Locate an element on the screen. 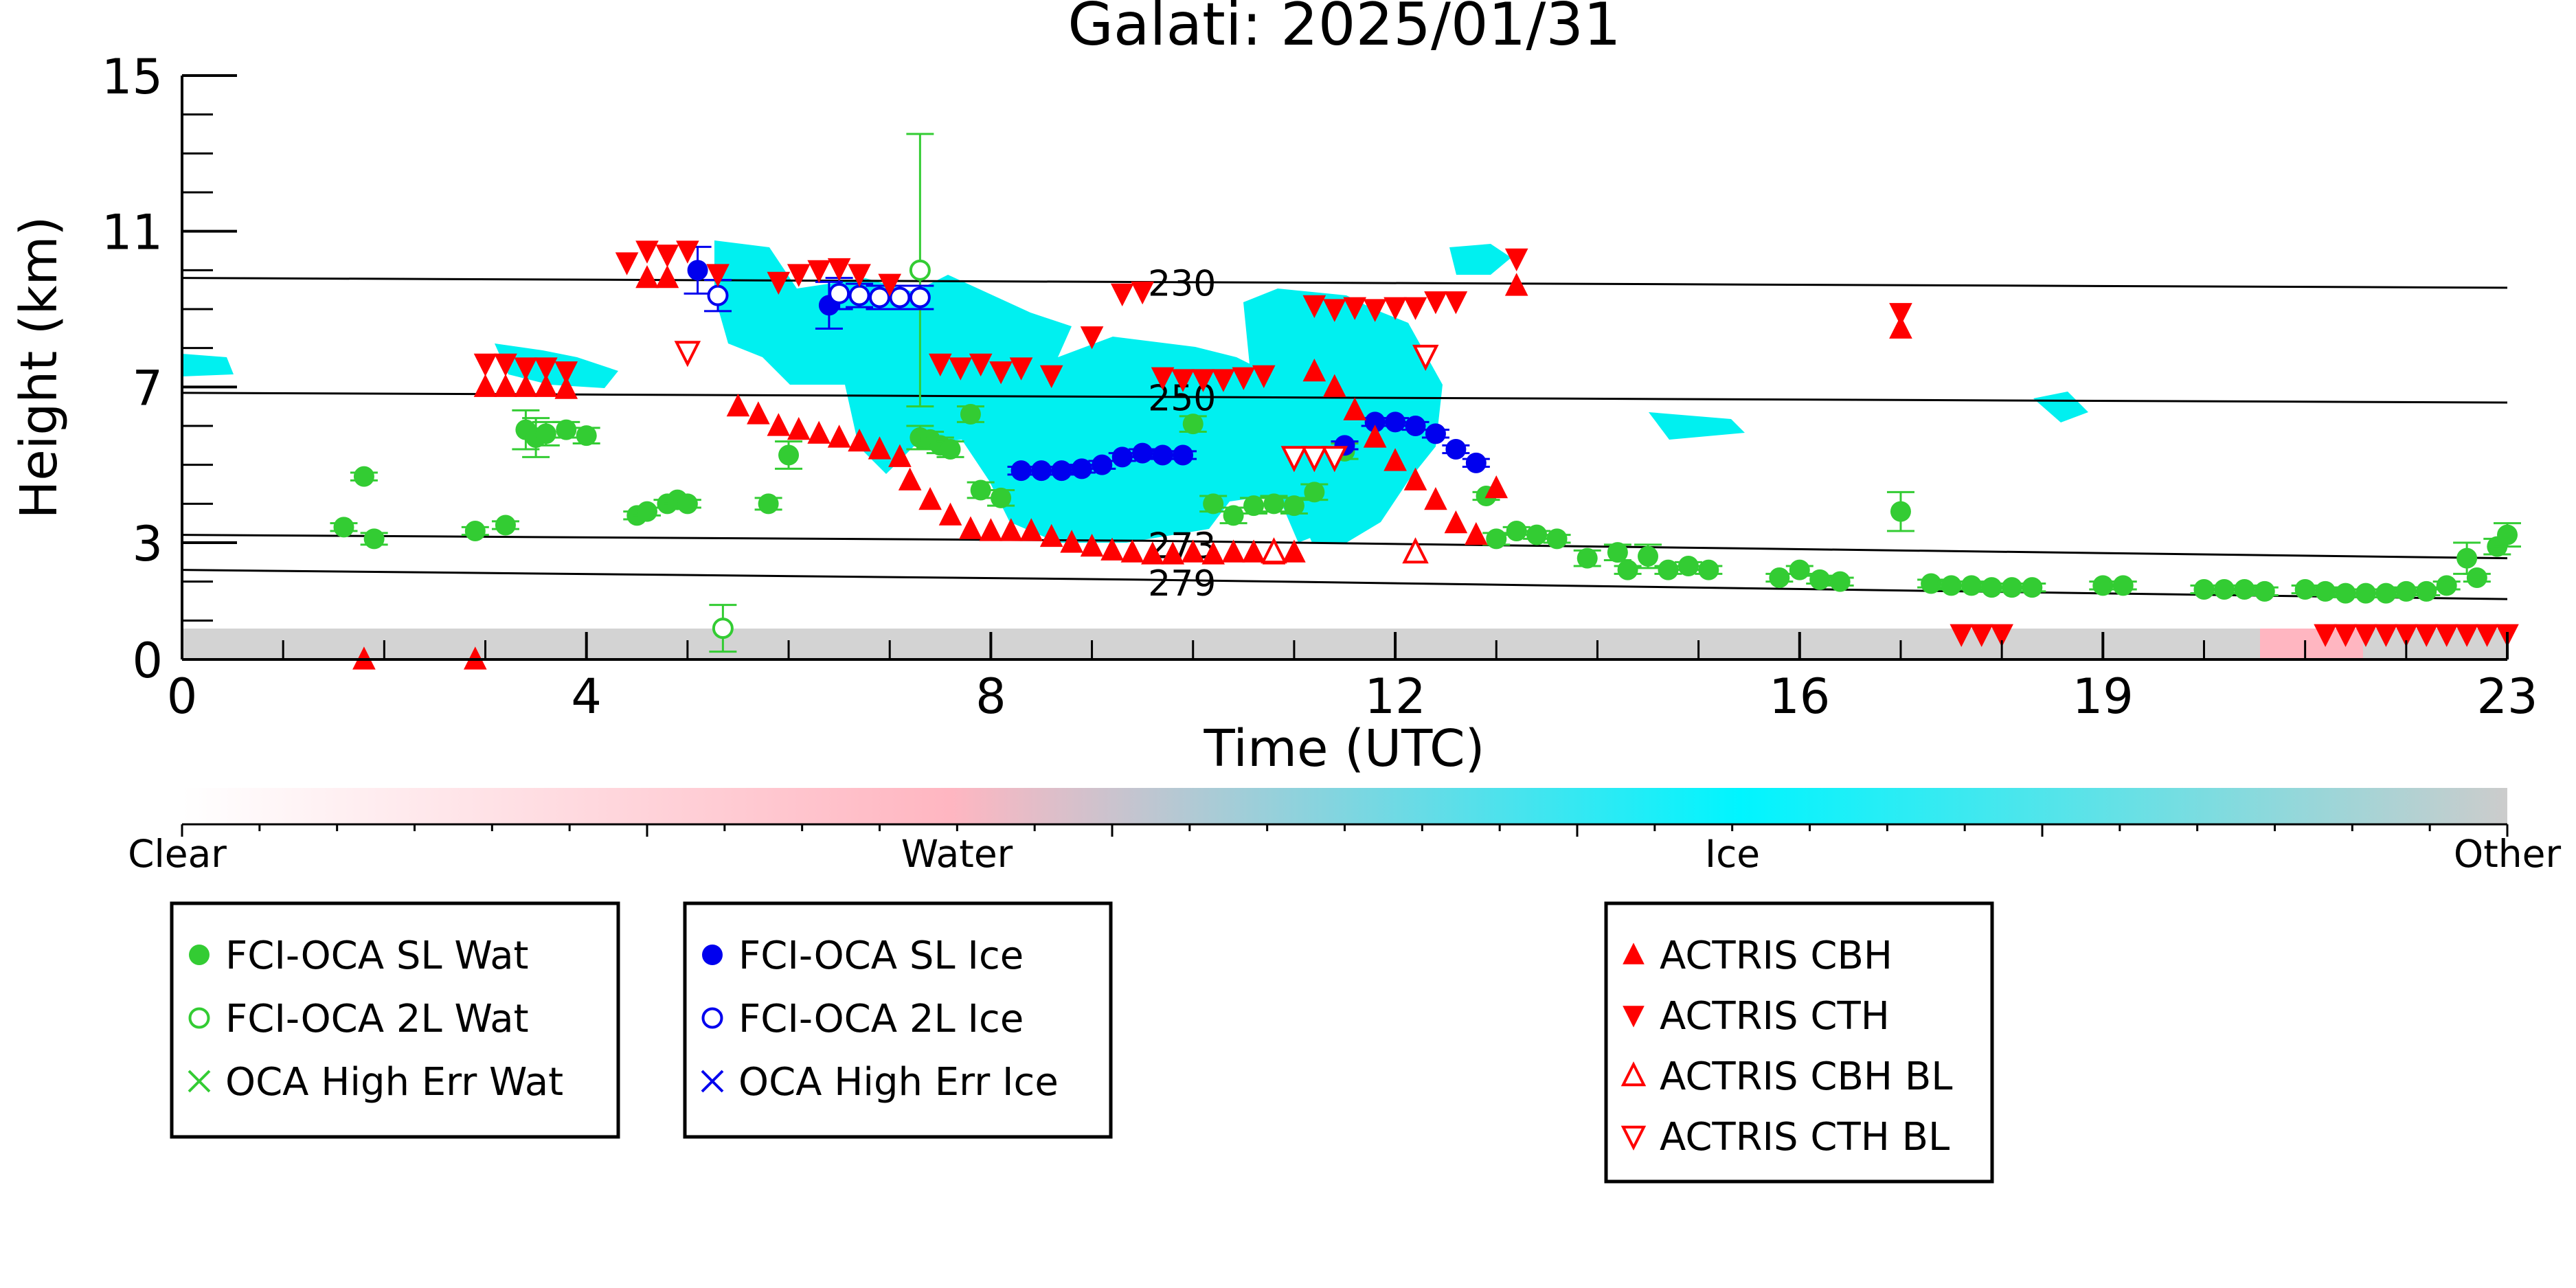  y-tick-label: 15 is located at coordinates (132, 77).